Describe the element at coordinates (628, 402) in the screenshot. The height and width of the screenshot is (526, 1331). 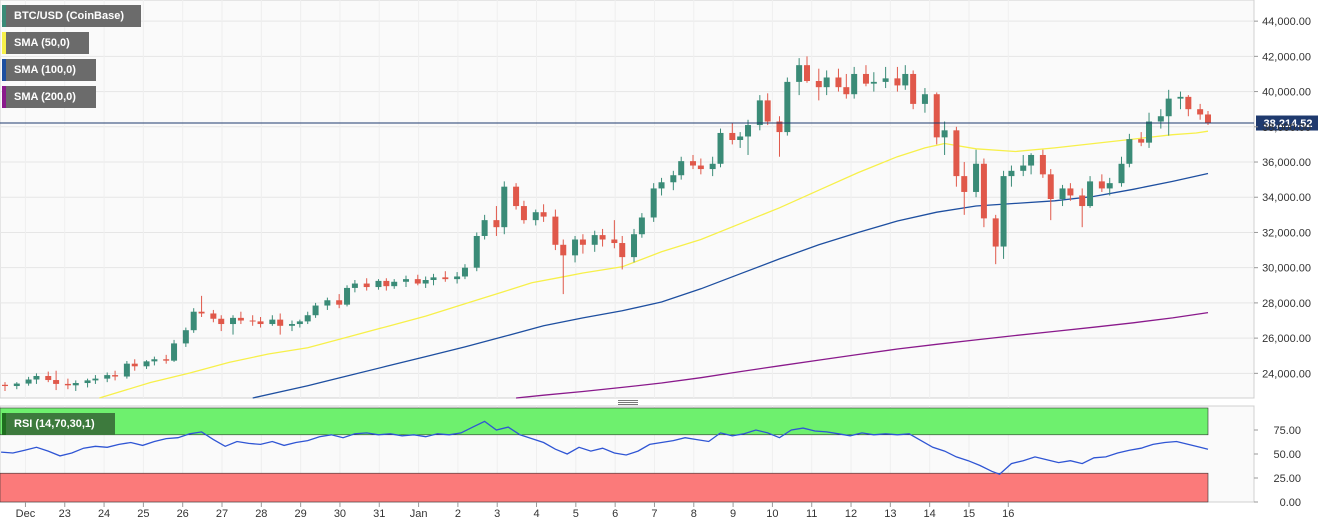
I see `pane-splitter` at that location.